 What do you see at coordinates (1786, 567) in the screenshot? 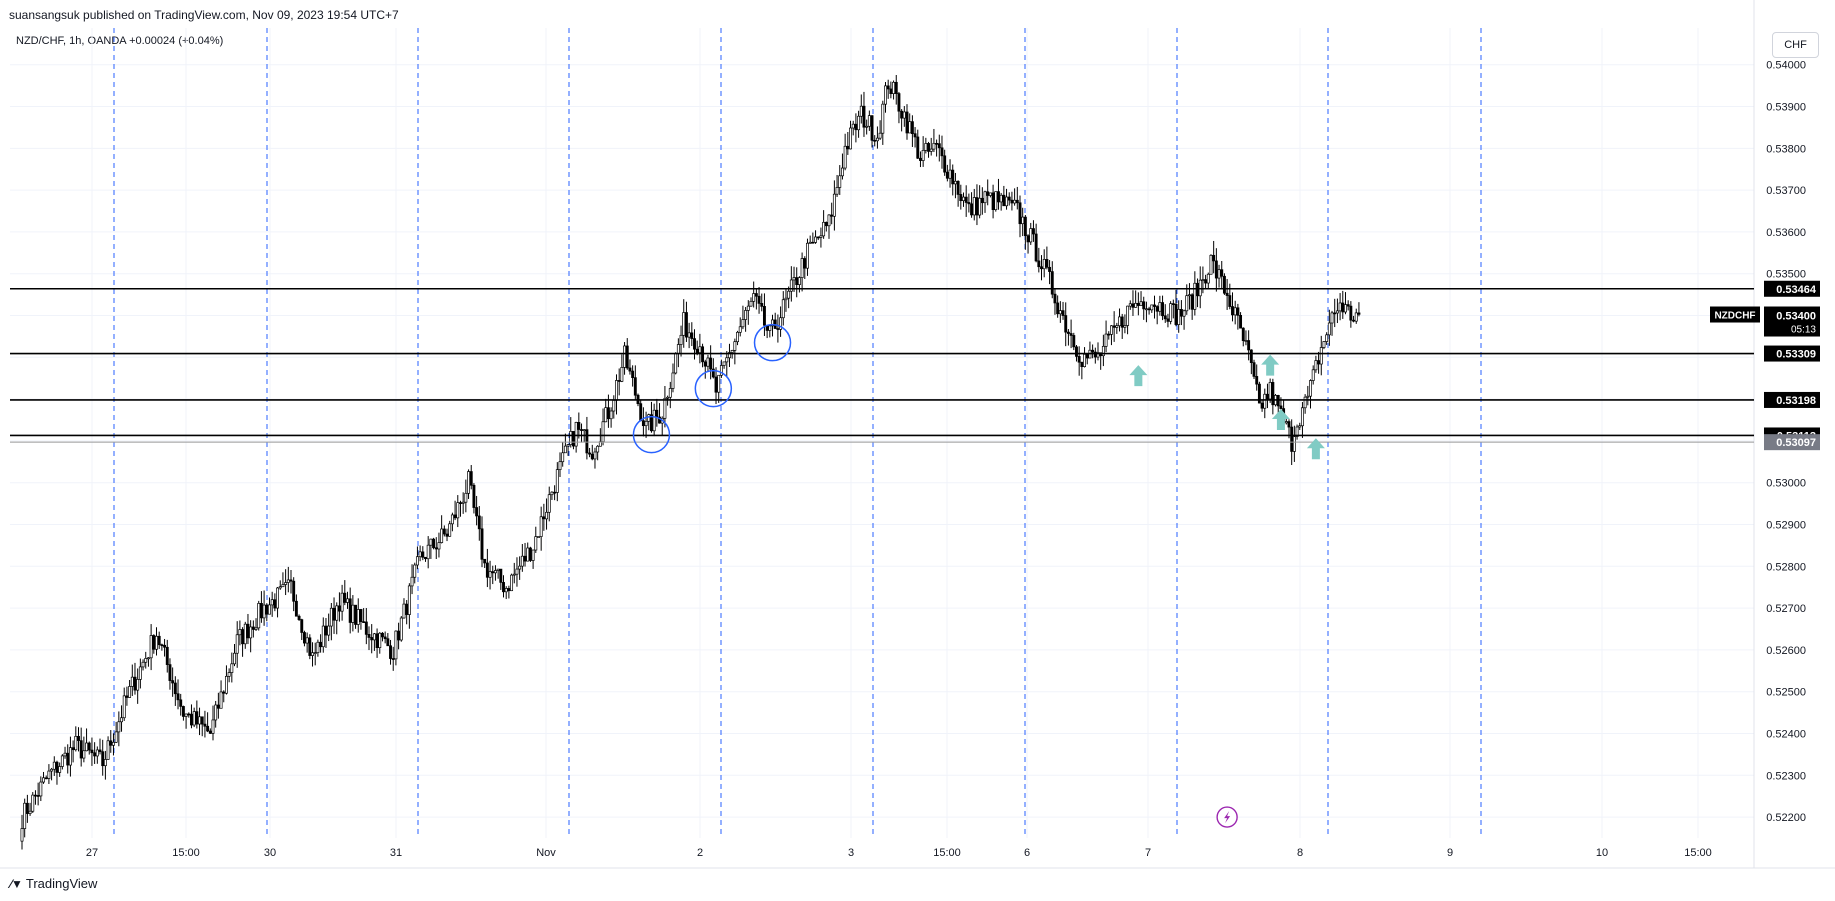
I see `y-tick-label: 0.52800` at bounding box center [1786, 567].